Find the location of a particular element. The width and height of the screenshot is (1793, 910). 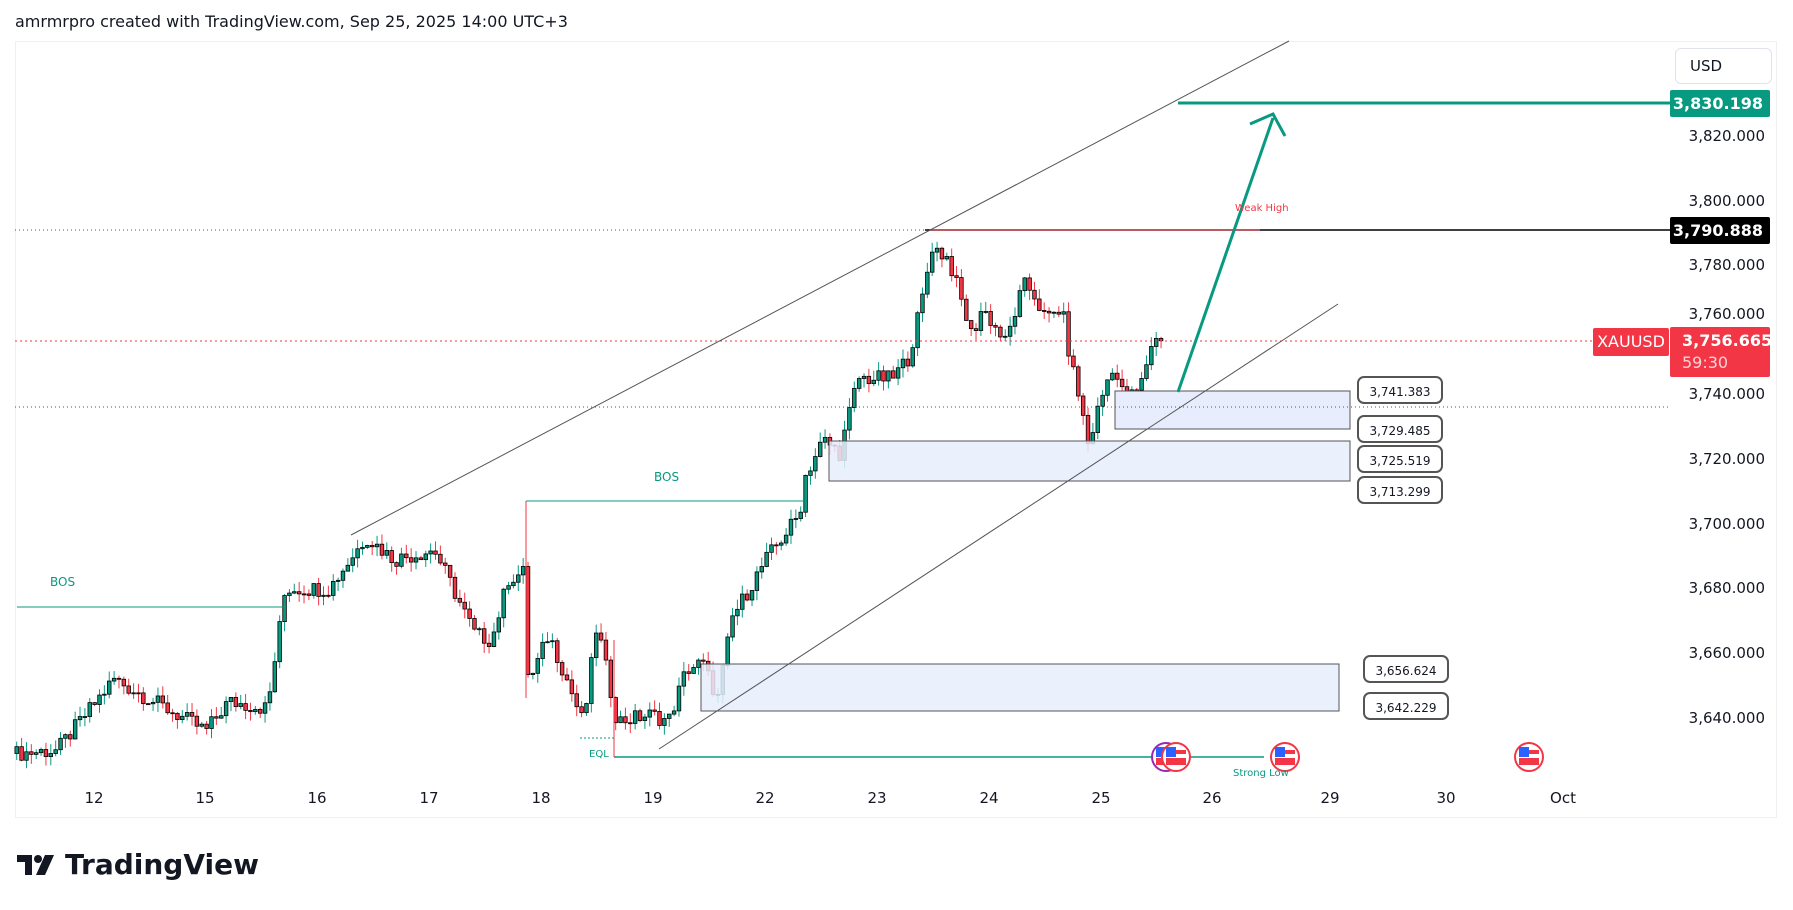

tradingview-logo: TradingView is located at coordinates (138, 864).